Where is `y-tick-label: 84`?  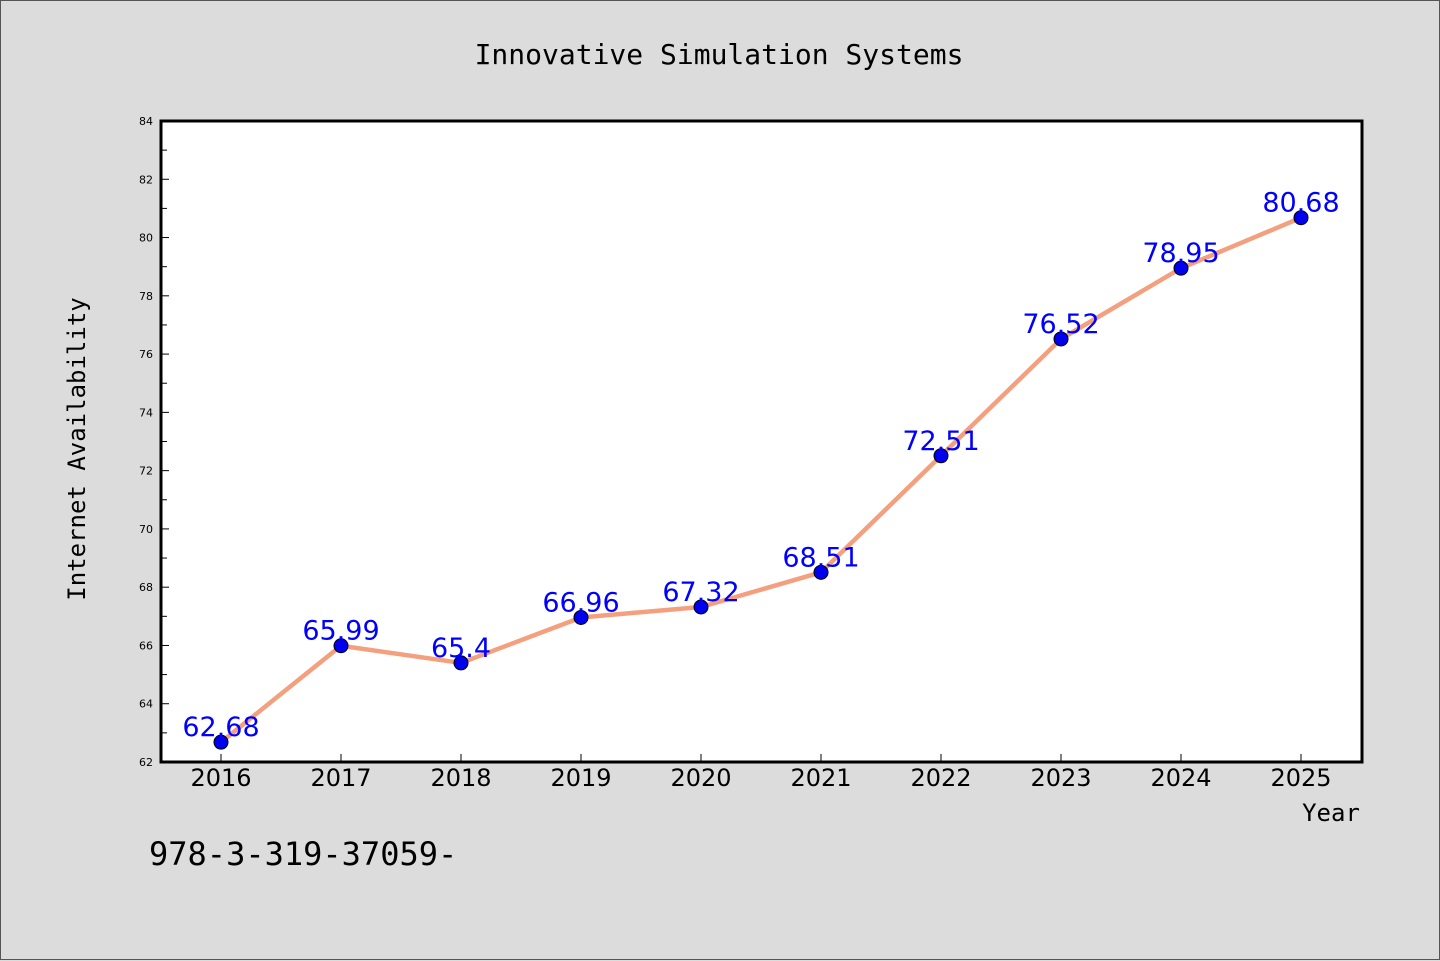 y-tick-label: 84 is located at coordinates (146, 121).